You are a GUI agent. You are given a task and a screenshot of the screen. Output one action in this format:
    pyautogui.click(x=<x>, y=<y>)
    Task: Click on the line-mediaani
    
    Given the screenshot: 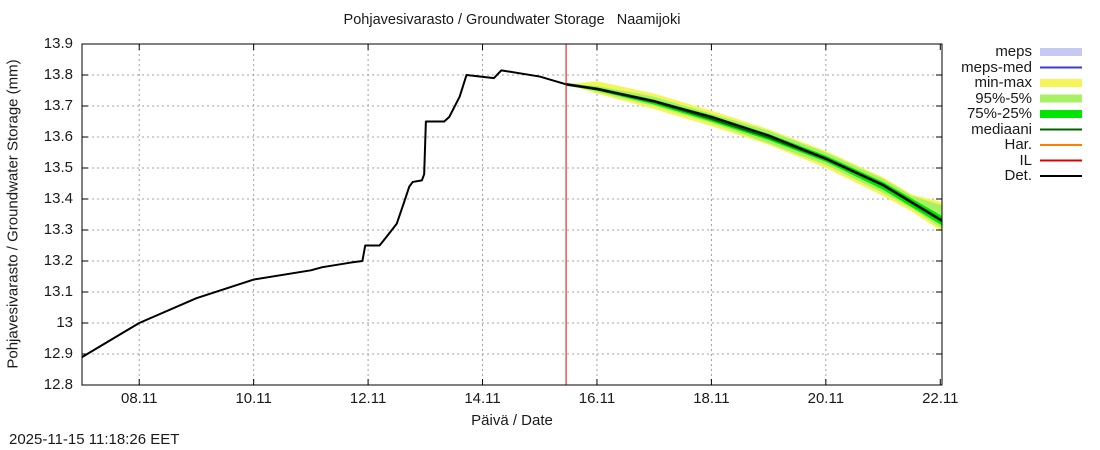 What is the action you would take?
    pyautogui.click(x=754, y=152)
    